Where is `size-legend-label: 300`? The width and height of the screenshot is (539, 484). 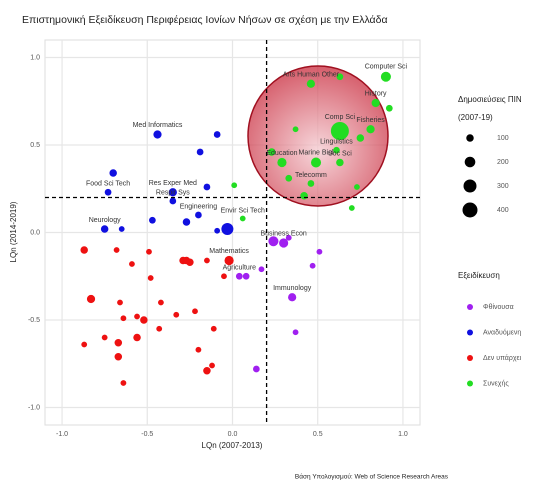 size-legend-label: 300 is located at coordinates (503, 186).